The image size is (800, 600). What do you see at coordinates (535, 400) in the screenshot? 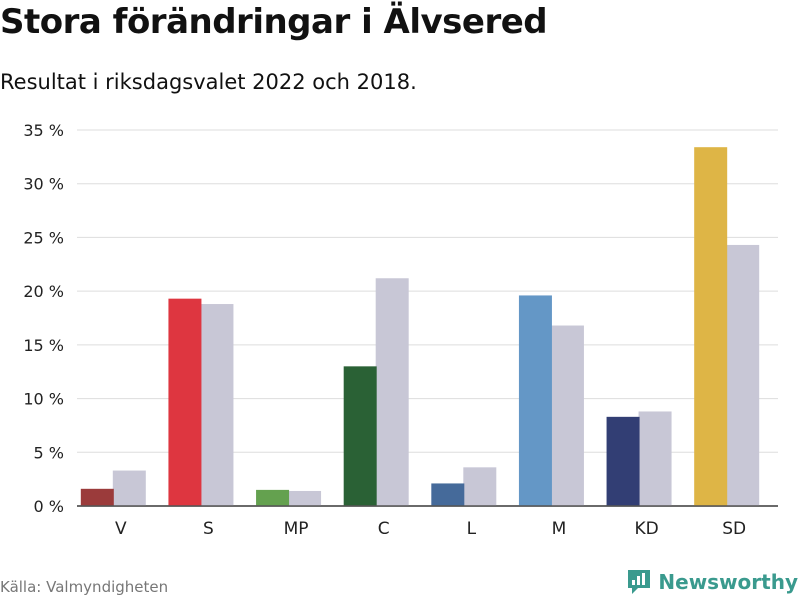
I see `bar-2022-m` at bounding box center [535, 400].